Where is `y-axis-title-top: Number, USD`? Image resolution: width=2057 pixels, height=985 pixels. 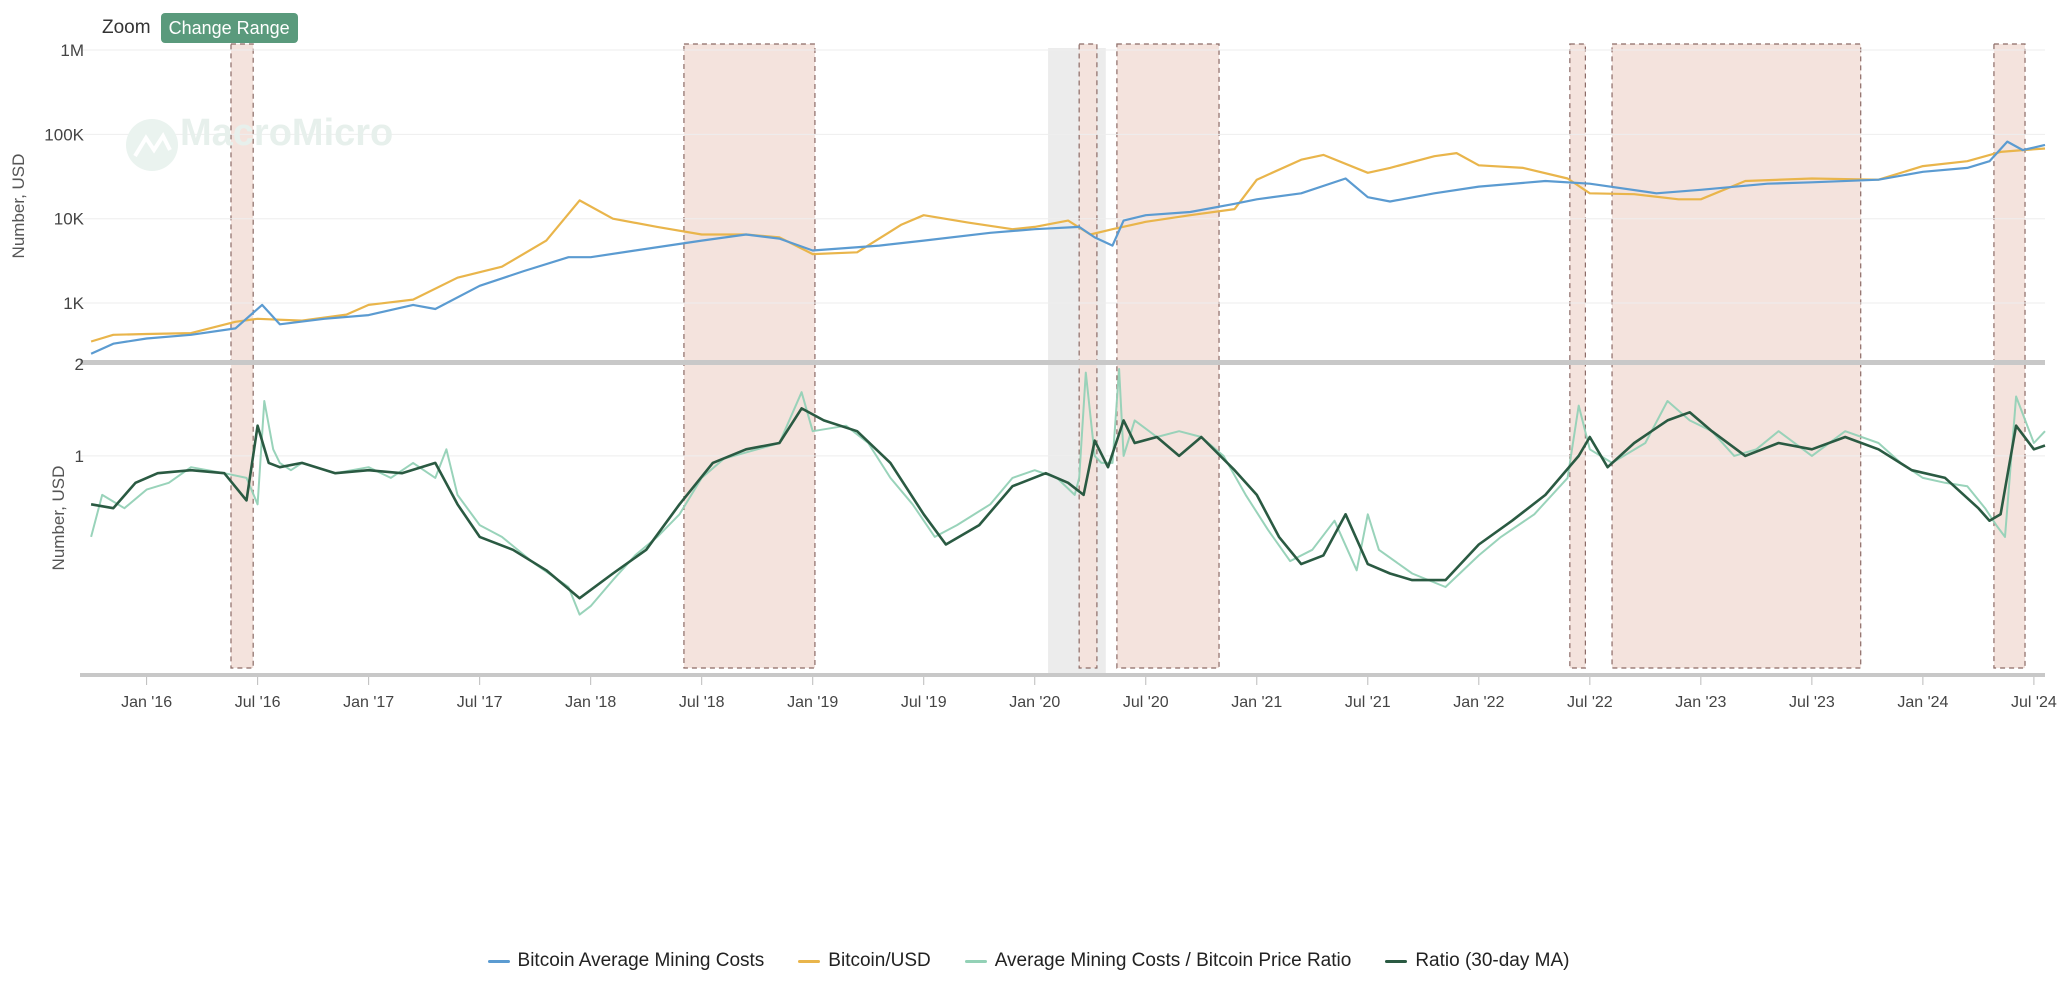
y-axis-title-top: Number, USD is located at coordinates (18, 206).